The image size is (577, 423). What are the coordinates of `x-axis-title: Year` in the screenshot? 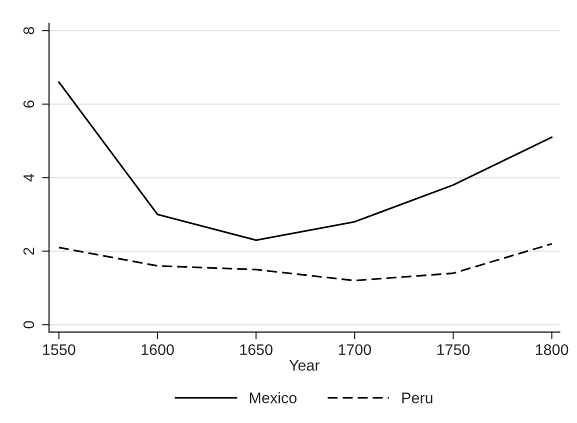 It's located at (304, 365).